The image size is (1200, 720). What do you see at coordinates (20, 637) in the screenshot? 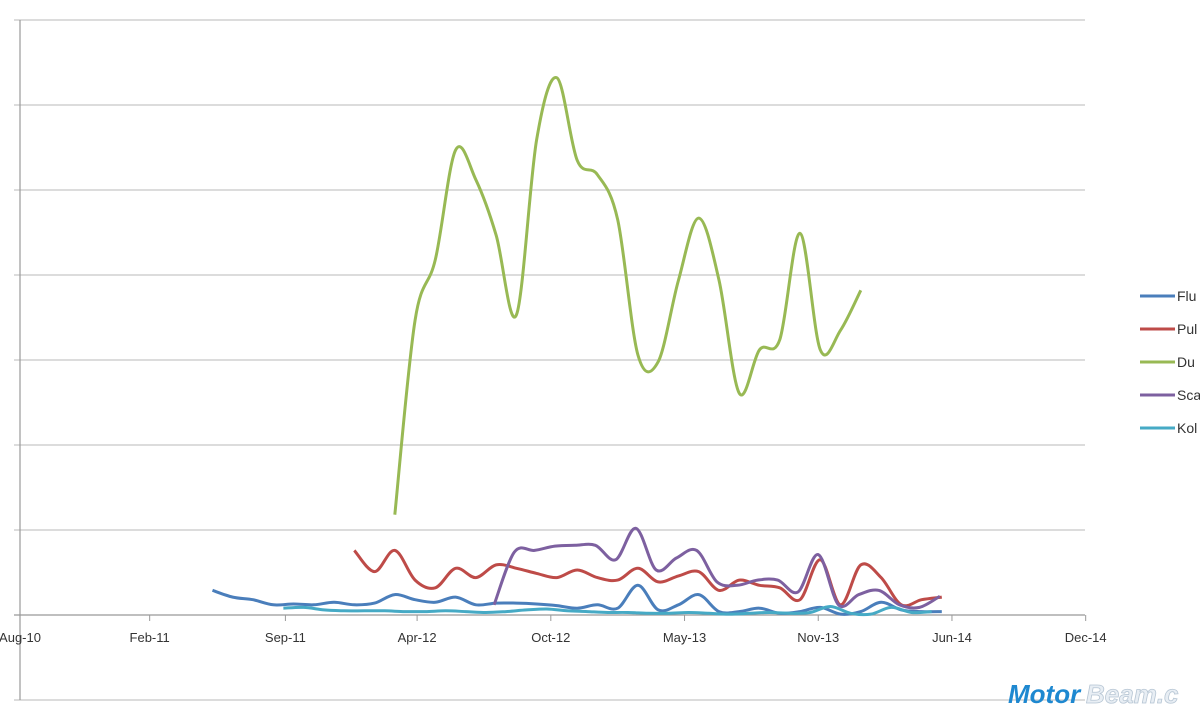
I see `x-tick-label: Aug-10` at bounding box center [20, 637].